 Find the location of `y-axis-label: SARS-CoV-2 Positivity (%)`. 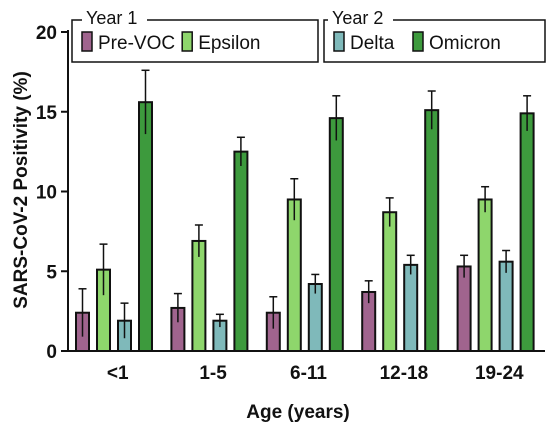

y-axis-label: SARS-CoV-2 Positivity (%) is located at coordinates (21, 190).